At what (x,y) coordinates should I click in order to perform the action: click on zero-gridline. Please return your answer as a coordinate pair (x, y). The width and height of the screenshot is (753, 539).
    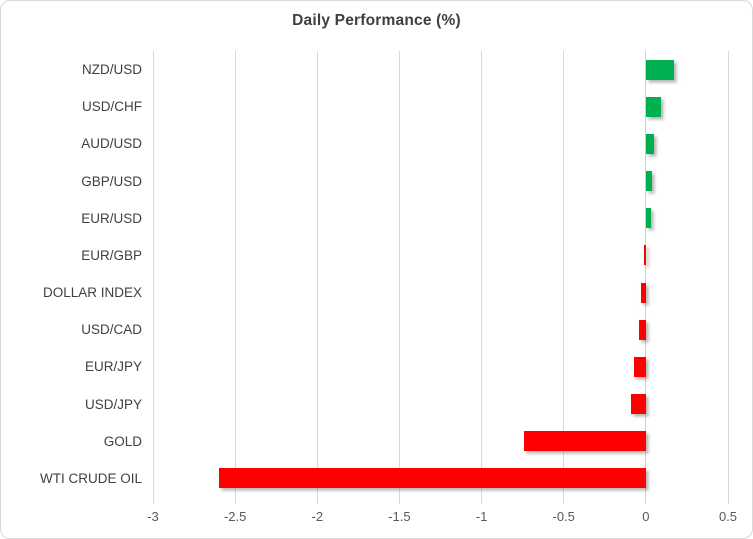
    Looking at the image, I should click on (646, 274).